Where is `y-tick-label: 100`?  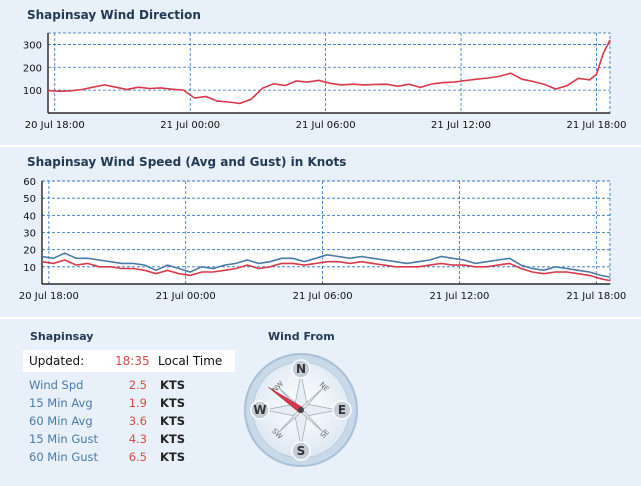 y-tick-label: 100 is located at coordinates (32, 91).